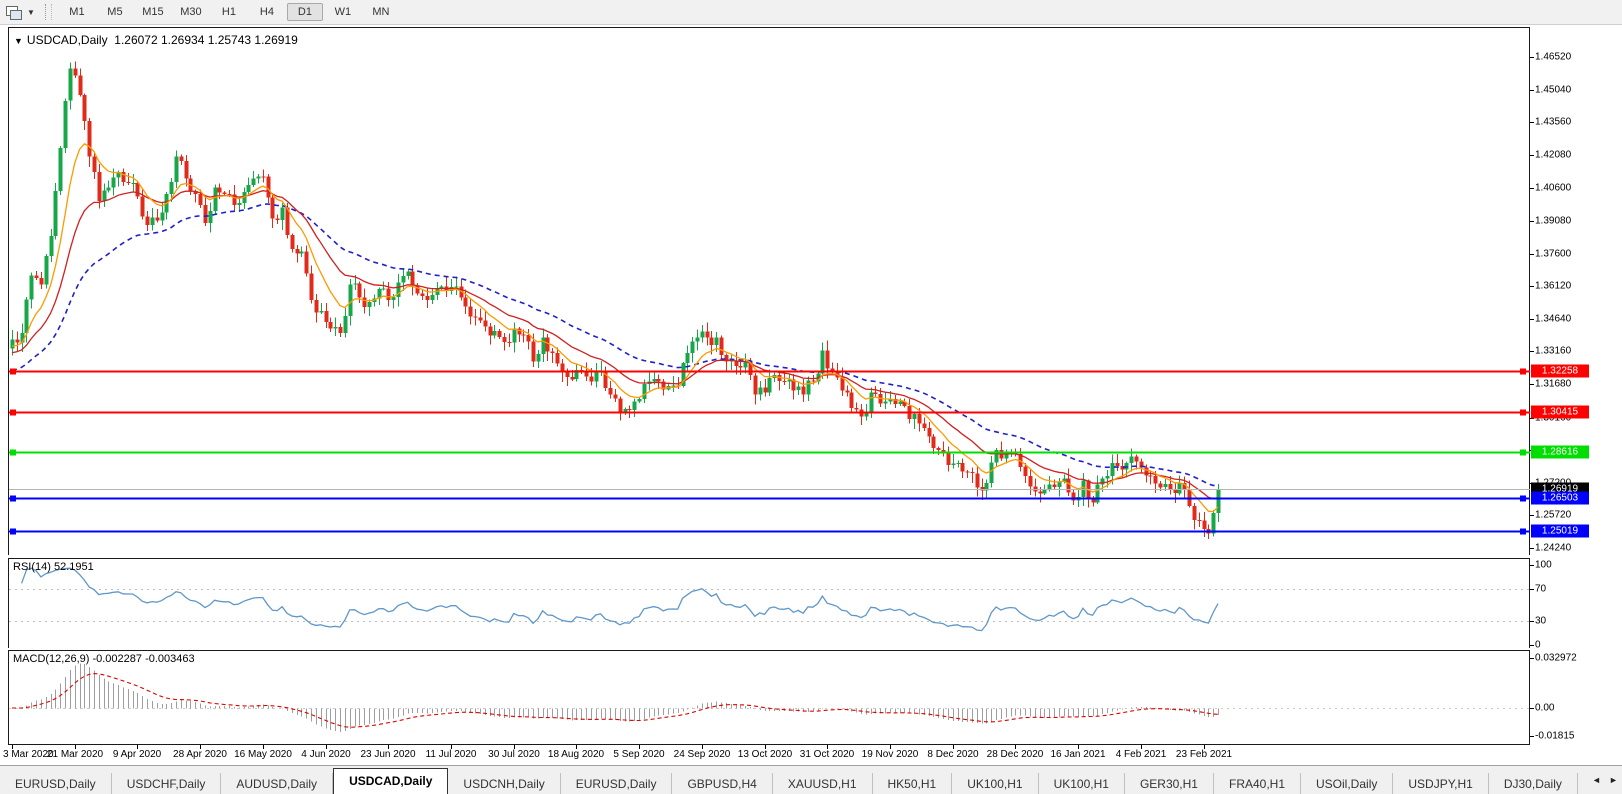  What do you see at coordinates (1553, 90) in the screenshot?
I see `price-axis-tick: 1.45040` at bounding box center [1553, 90].